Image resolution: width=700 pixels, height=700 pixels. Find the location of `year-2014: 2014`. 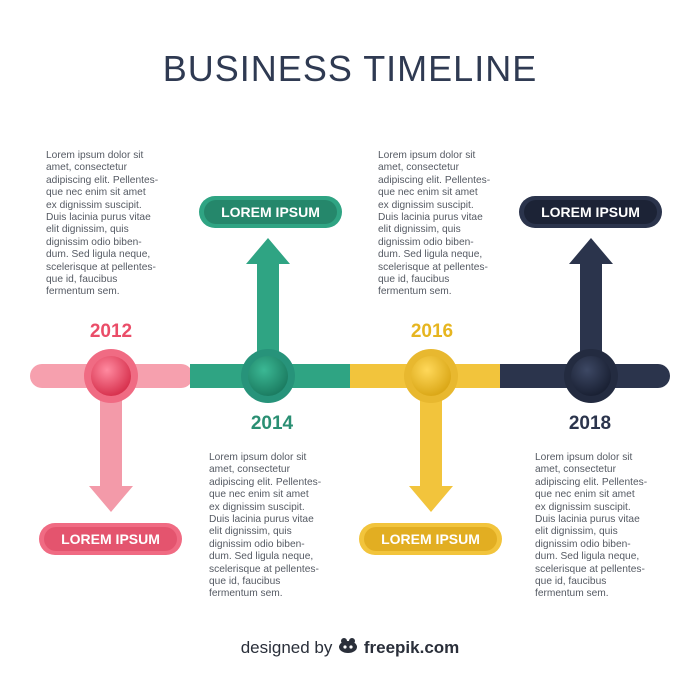

year-2014: 2014 is located at coordinates (272, 423).